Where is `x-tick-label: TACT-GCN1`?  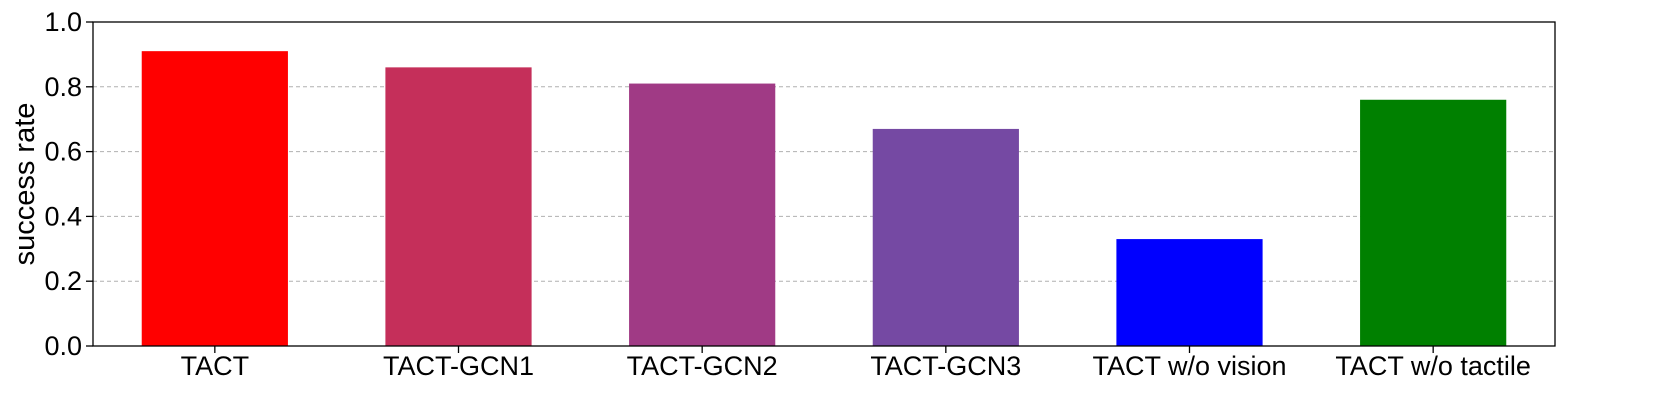
x-tick-label: TACT-GCN1 is located at coordinates (458, 366).